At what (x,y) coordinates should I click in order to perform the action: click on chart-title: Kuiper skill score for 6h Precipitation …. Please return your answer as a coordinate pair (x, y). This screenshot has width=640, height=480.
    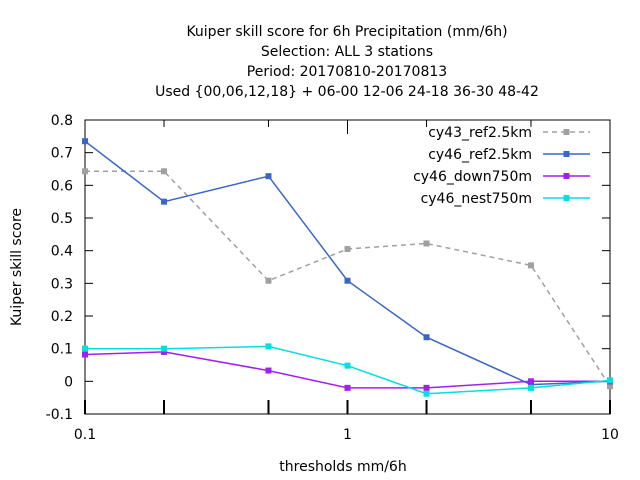
    Looking at the image, I should click on (347, 62).